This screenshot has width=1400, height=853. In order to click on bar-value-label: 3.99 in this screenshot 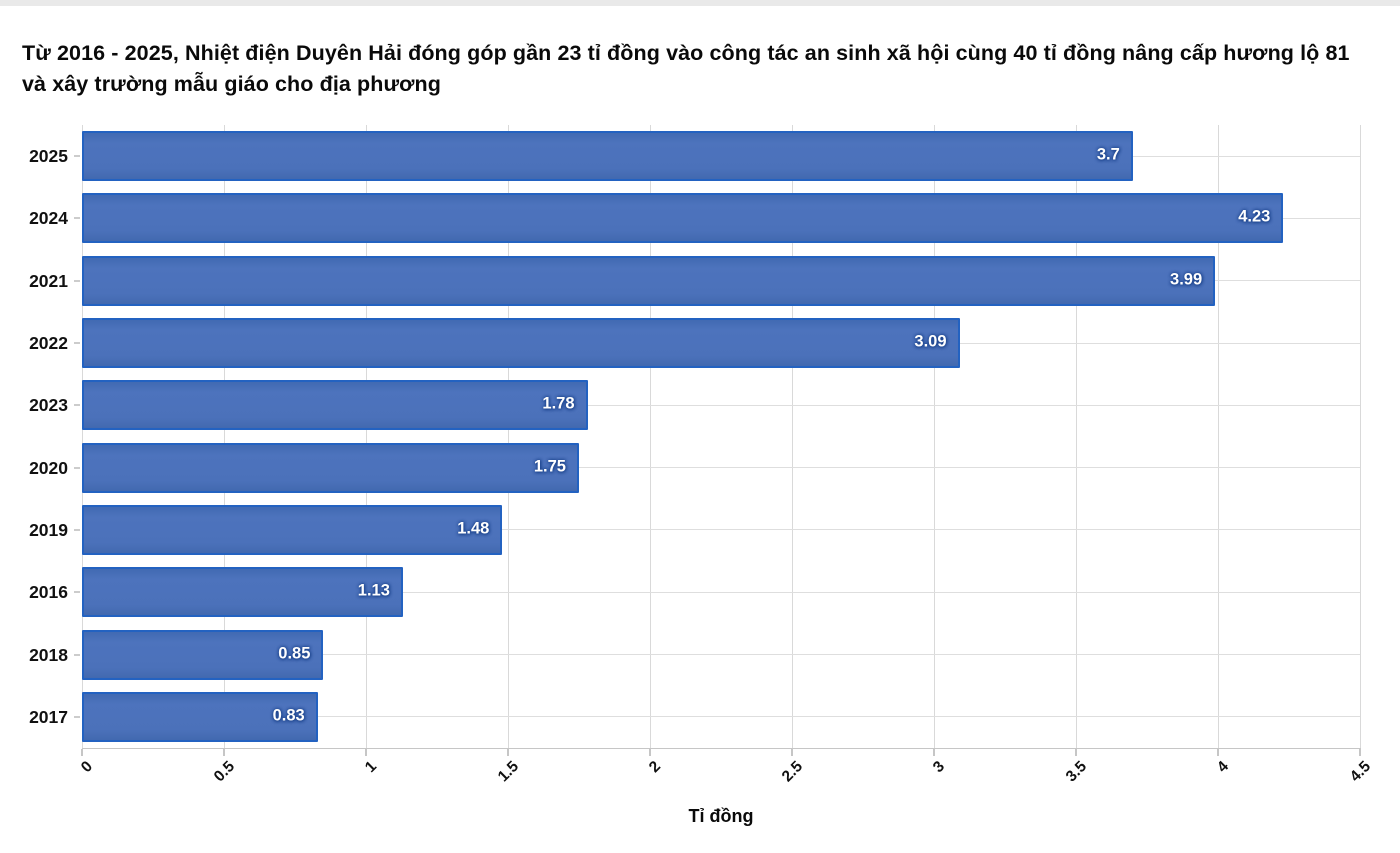, I will do `click(1186, 279)`.